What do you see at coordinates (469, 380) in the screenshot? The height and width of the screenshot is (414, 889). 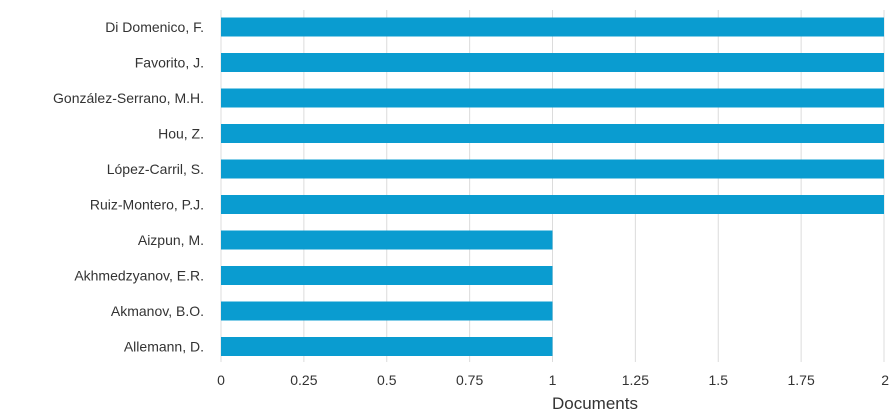 I see `x-tick-label: 0.75` at bounding box center [469, 380].